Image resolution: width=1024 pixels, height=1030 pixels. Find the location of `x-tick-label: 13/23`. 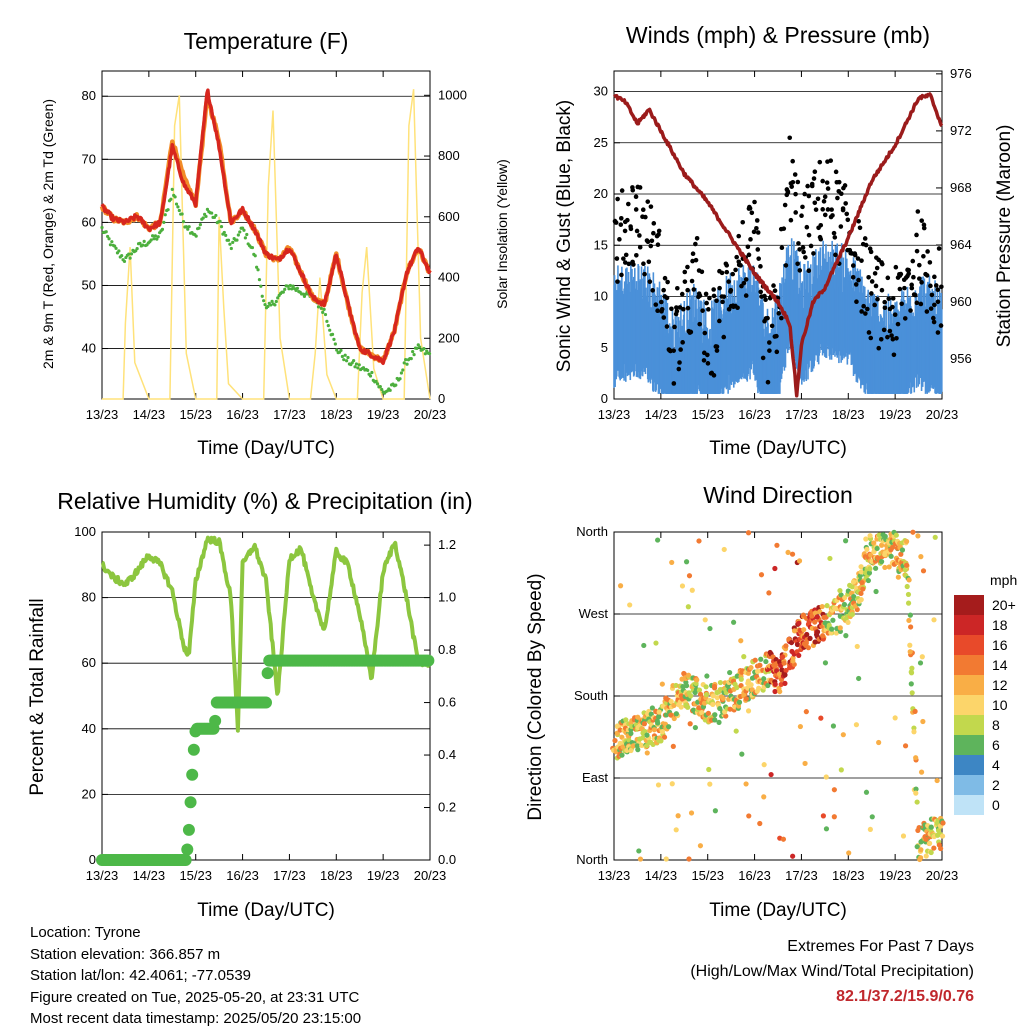

x-tick-label: 13/23 is located at coordinates (614, 414).